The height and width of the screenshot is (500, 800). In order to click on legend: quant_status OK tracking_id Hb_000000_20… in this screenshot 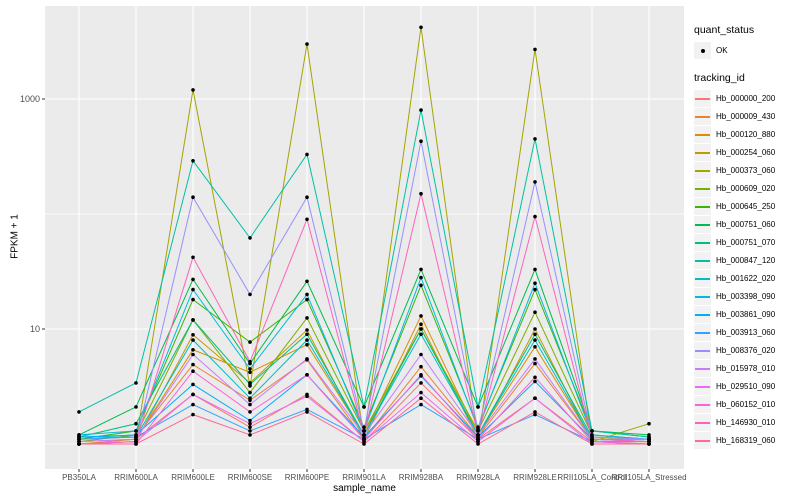, I will do `click(746, 237)`.